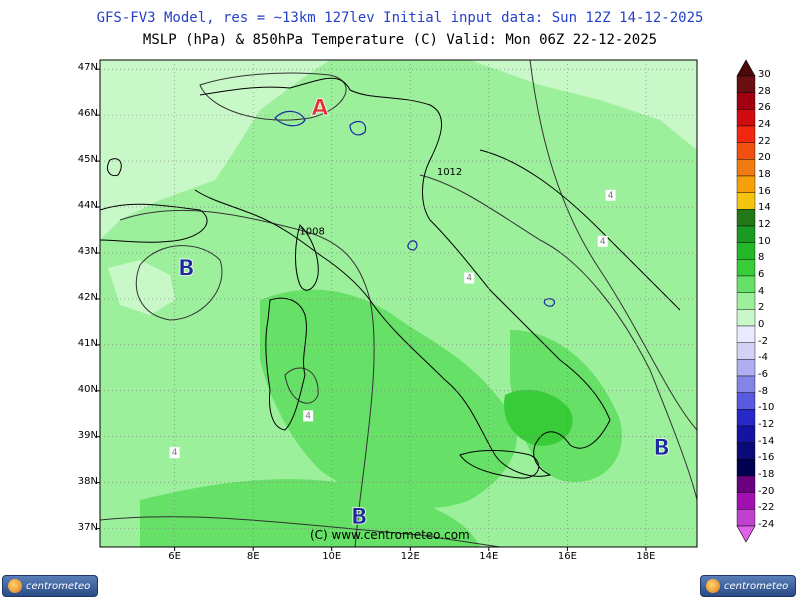  I want to click on colorbar-cap-top, so click(746, 68).